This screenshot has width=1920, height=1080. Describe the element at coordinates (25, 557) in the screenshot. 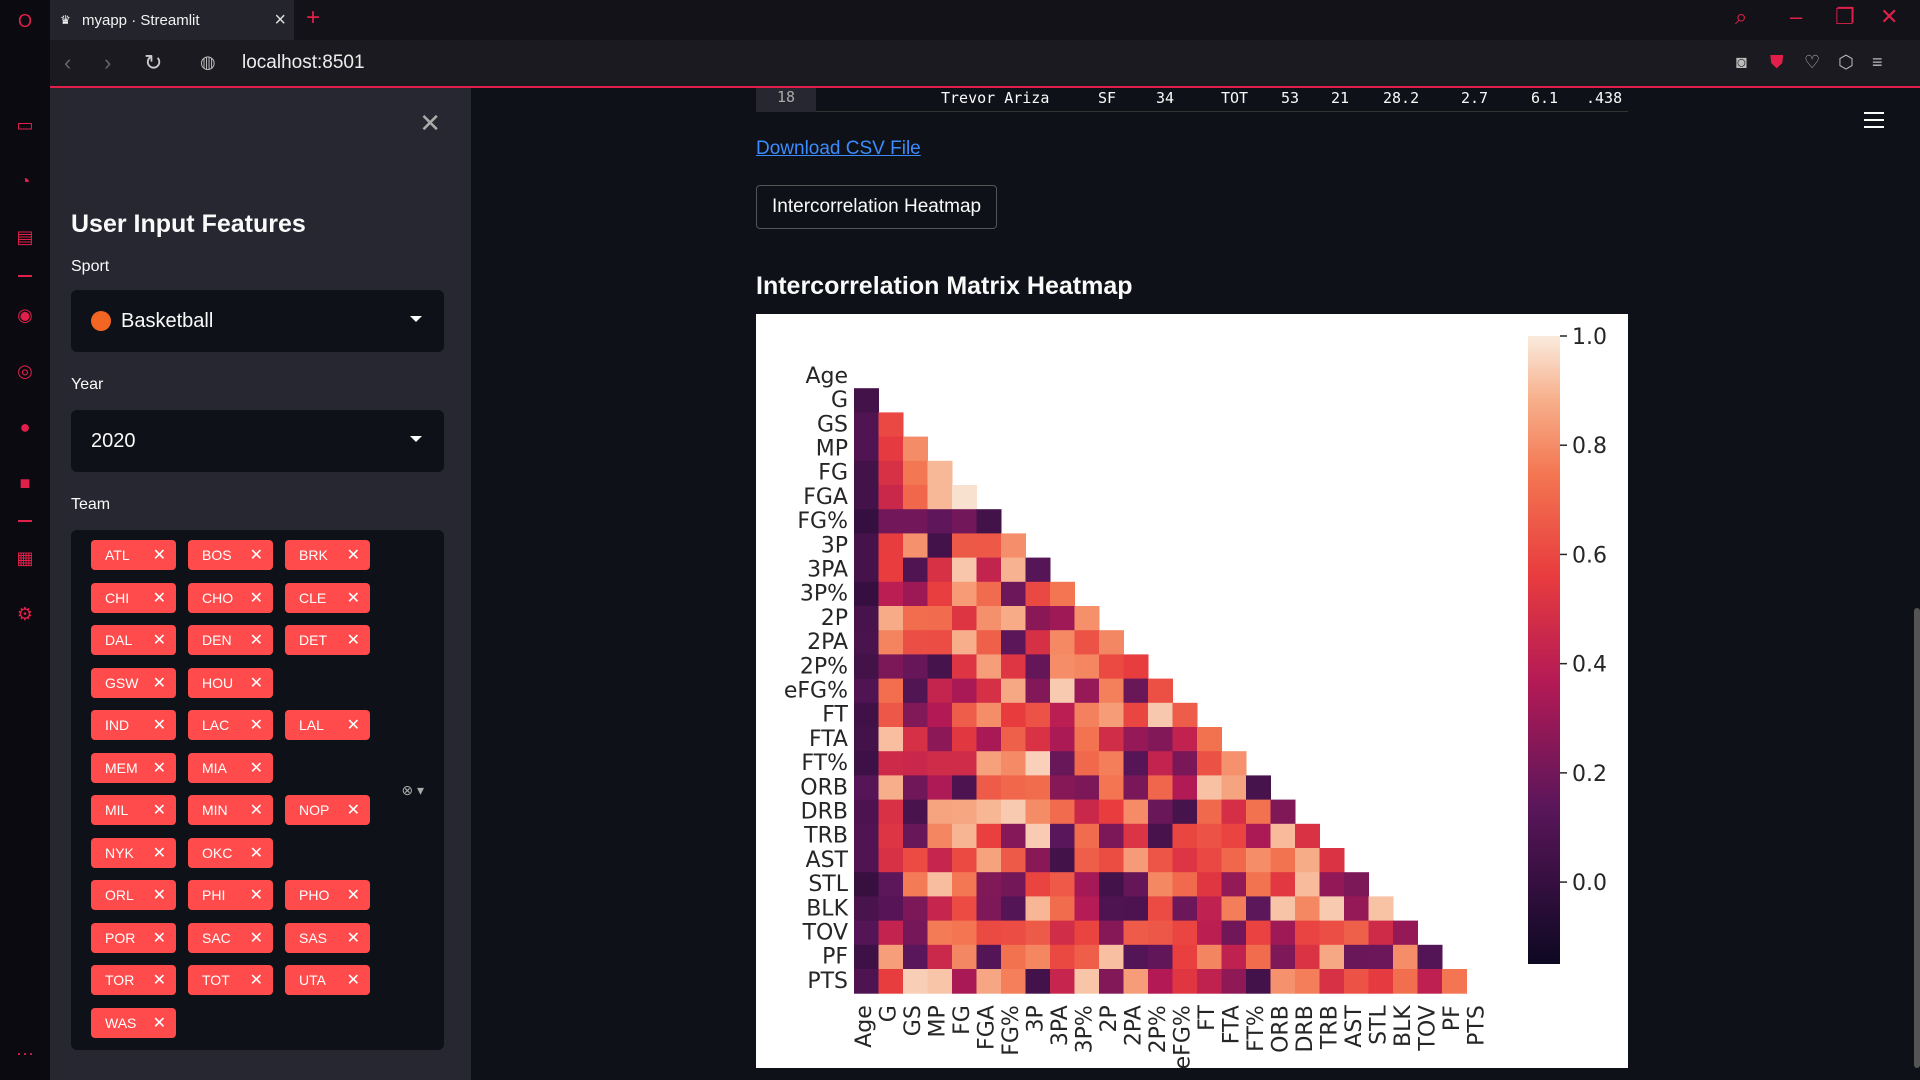

I see `grid-icon: ▦` at that location.